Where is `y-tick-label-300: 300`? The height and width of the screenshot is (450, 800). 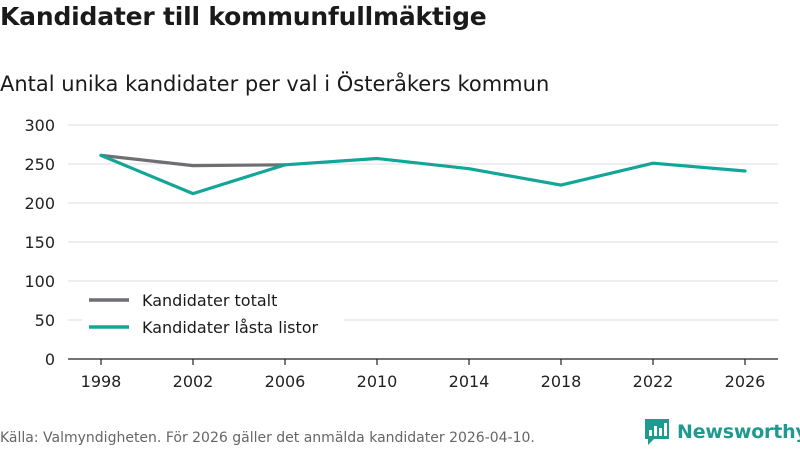
y-tick-label-300: 300 is located at coordinates (39, 125).